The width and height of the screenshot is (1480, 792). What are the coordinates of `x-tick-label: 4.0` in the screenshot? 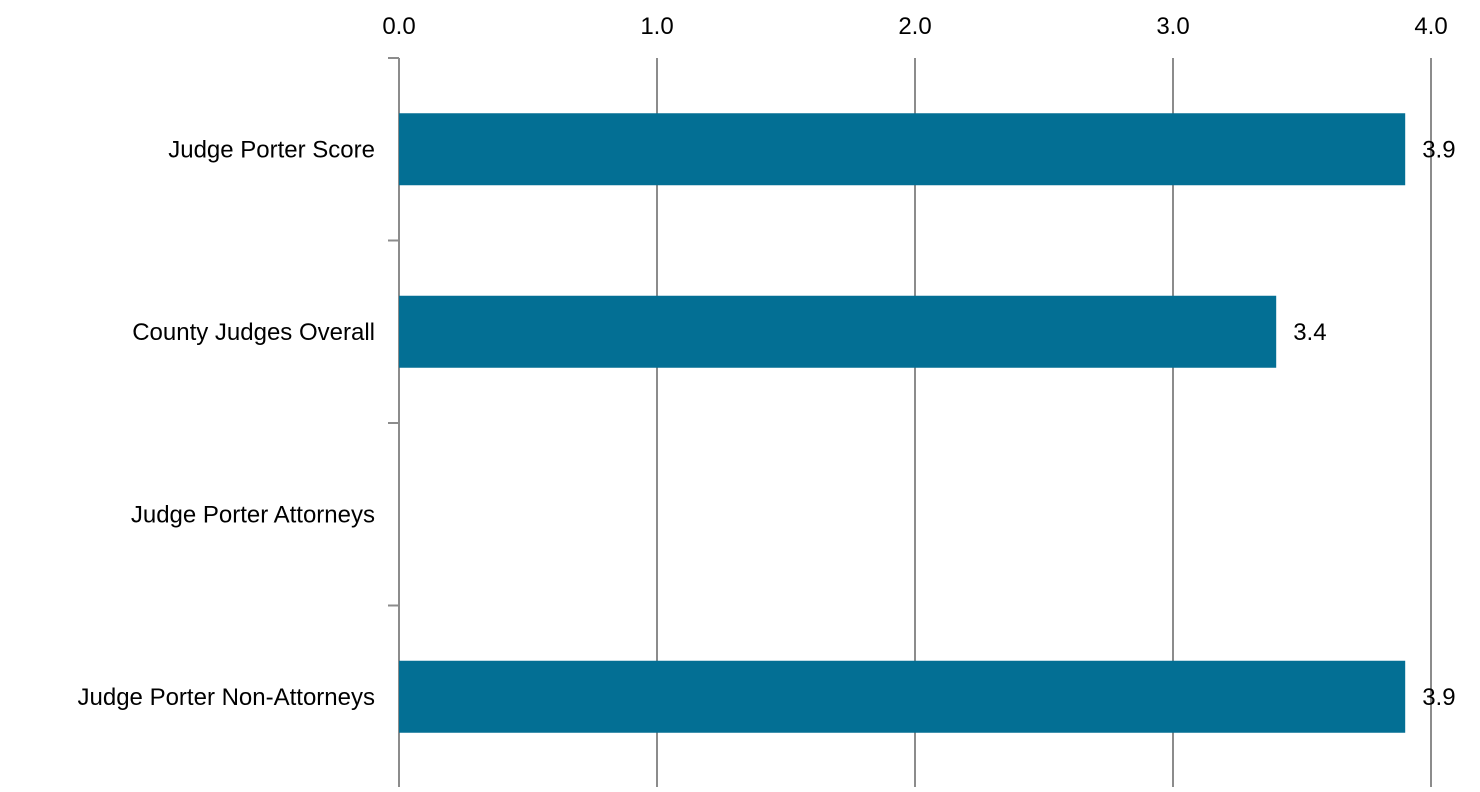 It's located at (1430, 26).